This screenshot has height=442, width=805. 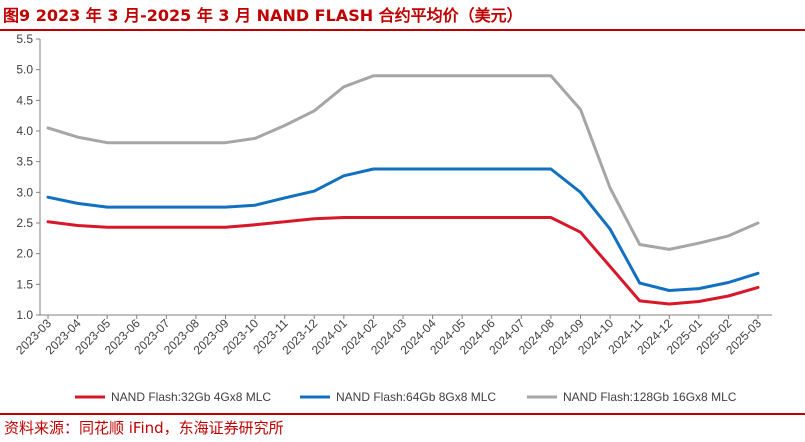 I want to click on legend-label: NAND Flash:32Gb 4Gx8 MLC, so click(x=191, y=397).